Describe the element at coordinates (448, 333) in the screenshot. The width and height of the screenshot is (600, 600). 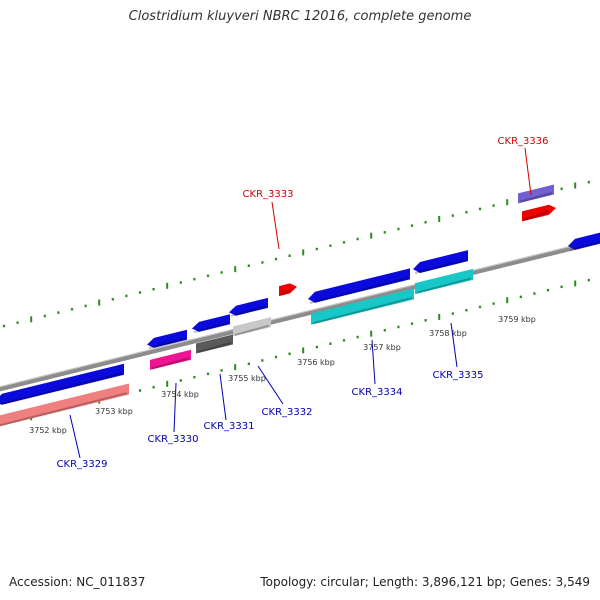
I see `scale-label: 3758 kbp` at that location.